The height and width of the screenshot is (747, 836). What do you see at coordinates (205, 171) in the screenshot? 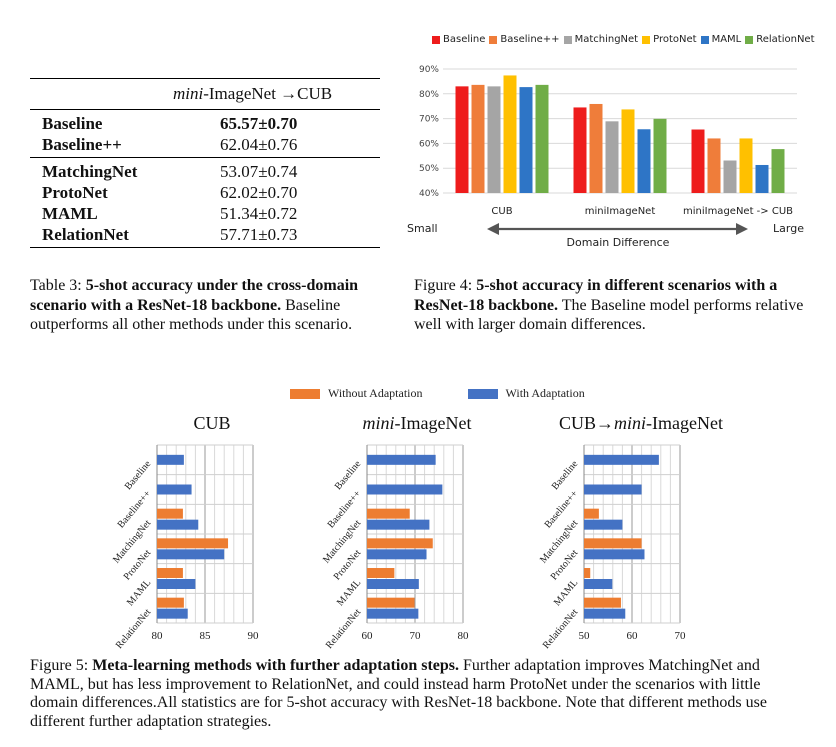
I see `table-row: MatchingNet 53.07±0.74` at bounding box center [205, 171].